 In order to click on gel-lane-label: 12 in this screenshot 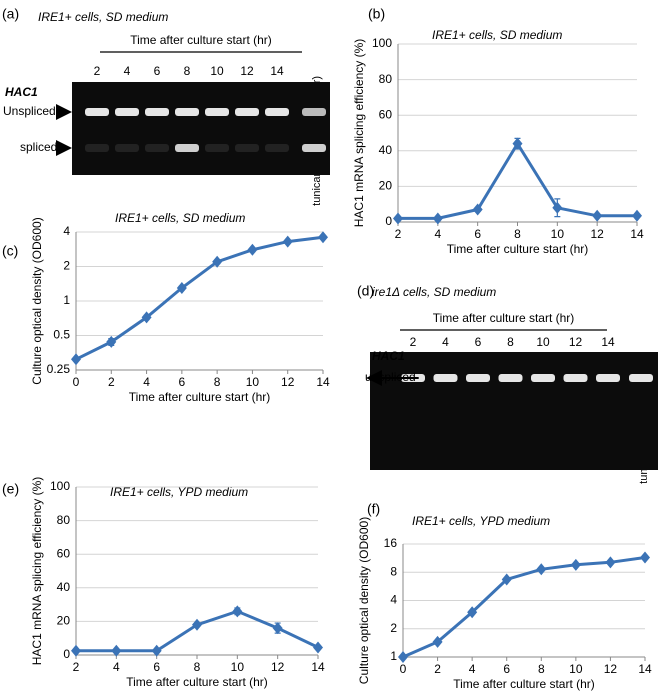, I will do `click(576, 342)`.